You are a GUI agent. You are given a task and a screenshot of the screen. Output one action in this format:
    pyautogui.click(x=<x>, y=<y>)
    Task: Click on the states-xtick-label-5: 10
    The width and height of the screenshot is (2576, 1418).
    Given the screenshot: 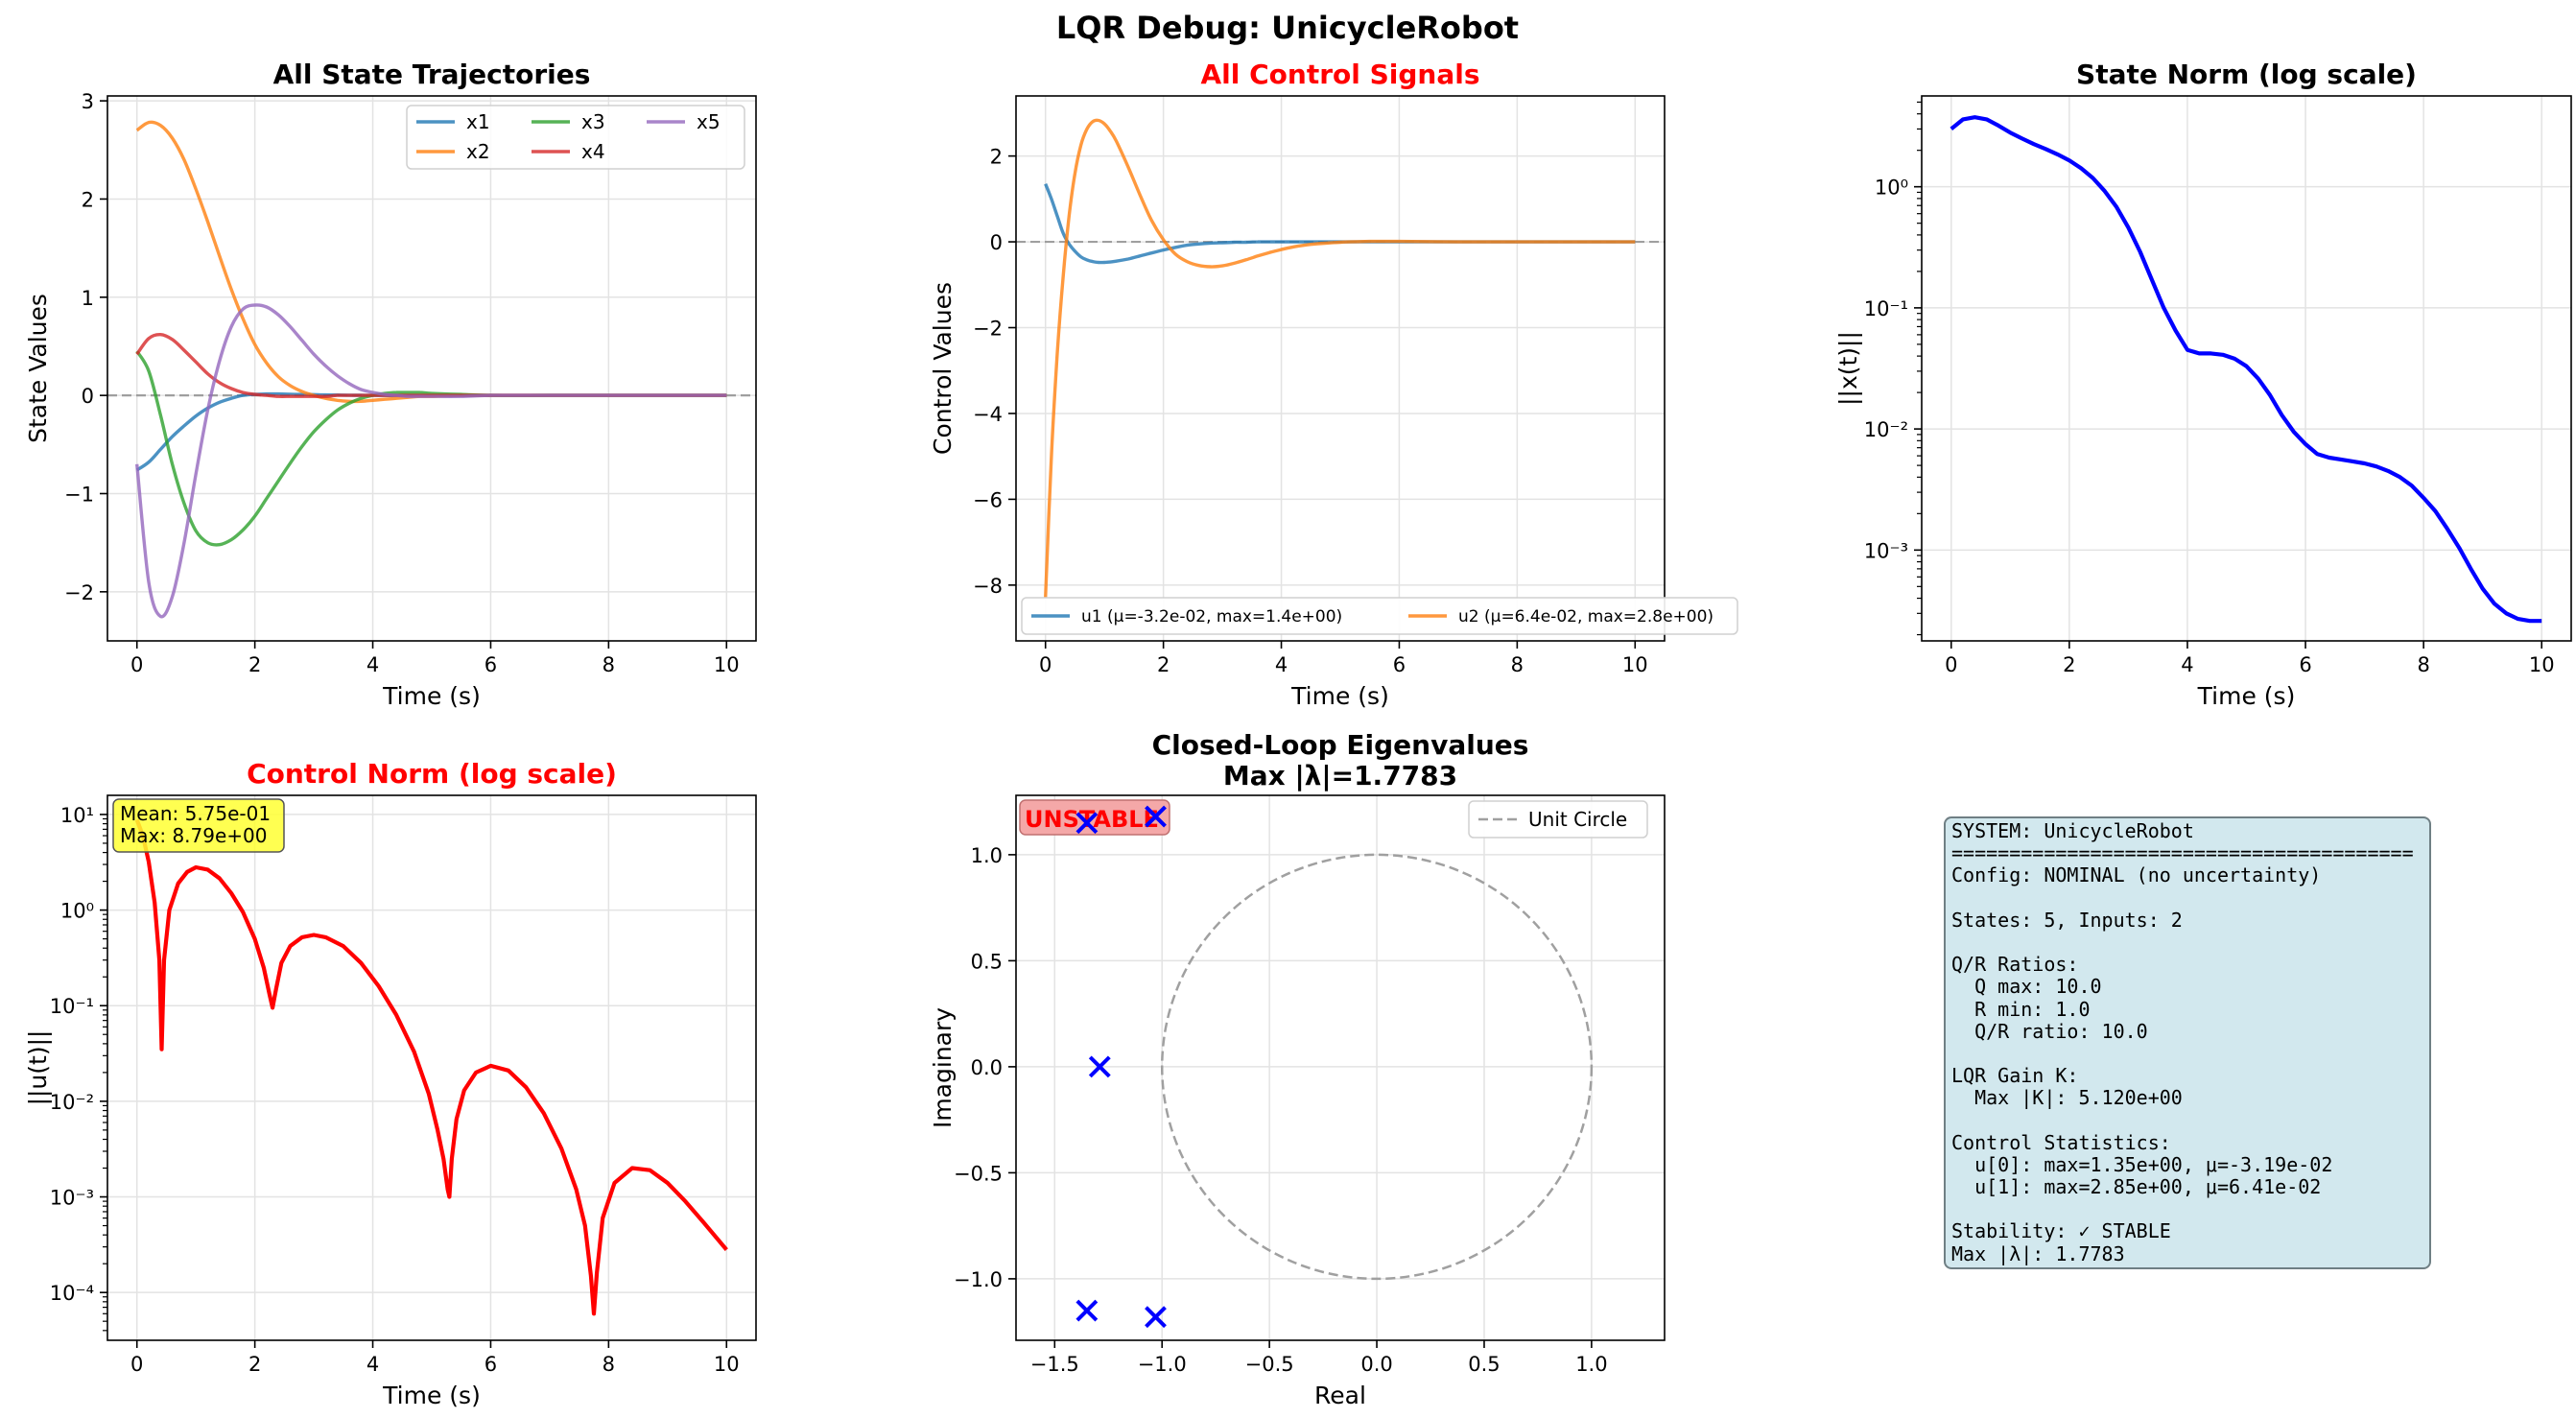 What is the action you would take?
    pyautogui.click(x=727, y=664)
    